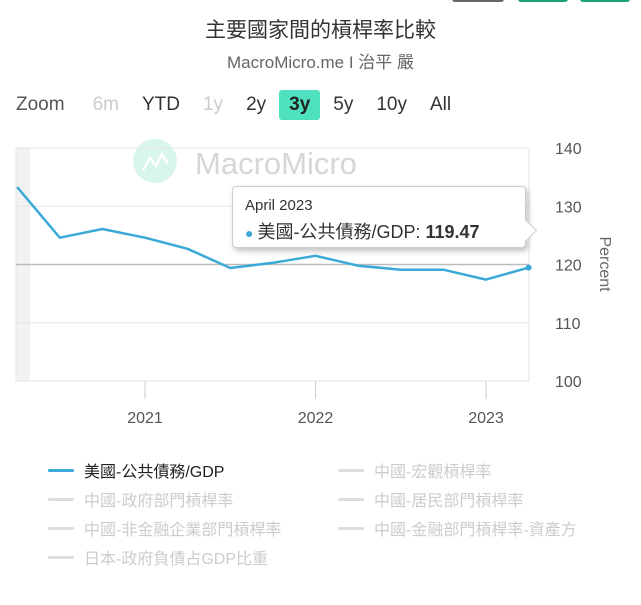 This screenshot has height=605, width=641. I want to click on watermark-text: MacroMicro, so click(276, 163).